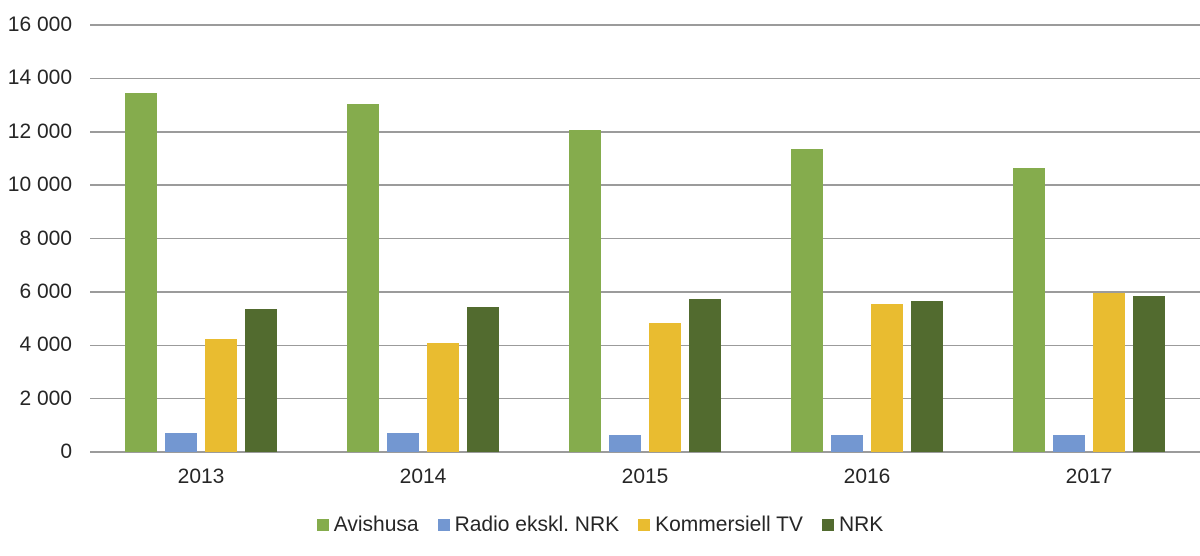 The width and height of the screenshot is (1200, 556). What do you see at coordinates (644, 525) in the screenshot?
I see `legend-swatch-kommersiell-tv` at bounding box center [644, 525].